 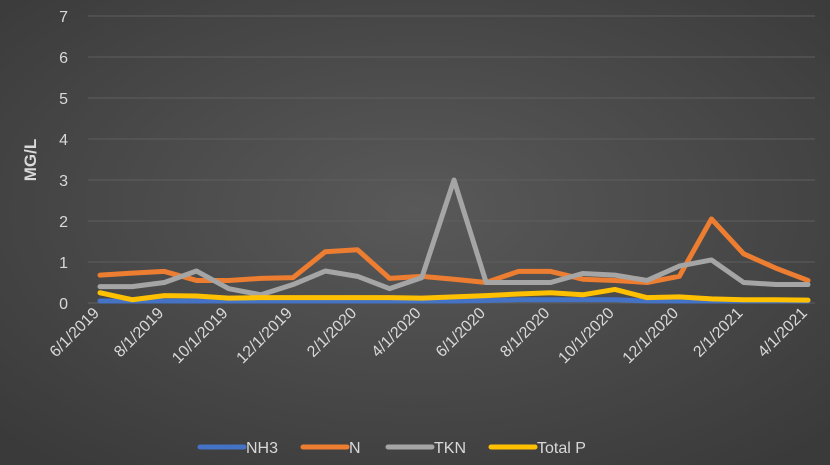 I want to click on legend-label: NH3, so click(x=262, y=448).